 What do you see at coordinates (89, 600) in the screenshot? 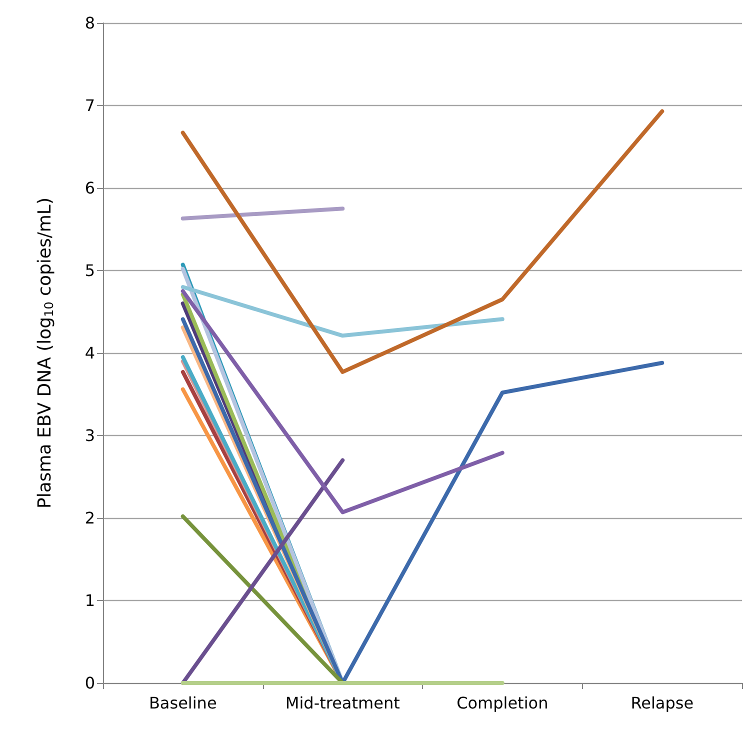
I see `y-tick-label: 1` at bounding box center [89, 600].